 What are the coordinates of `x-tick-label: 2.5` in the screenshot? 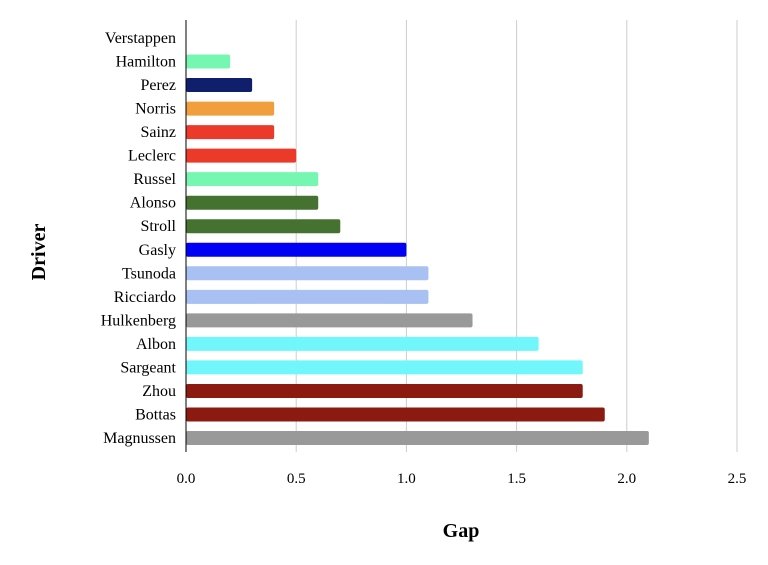 It's located at (737, 479).